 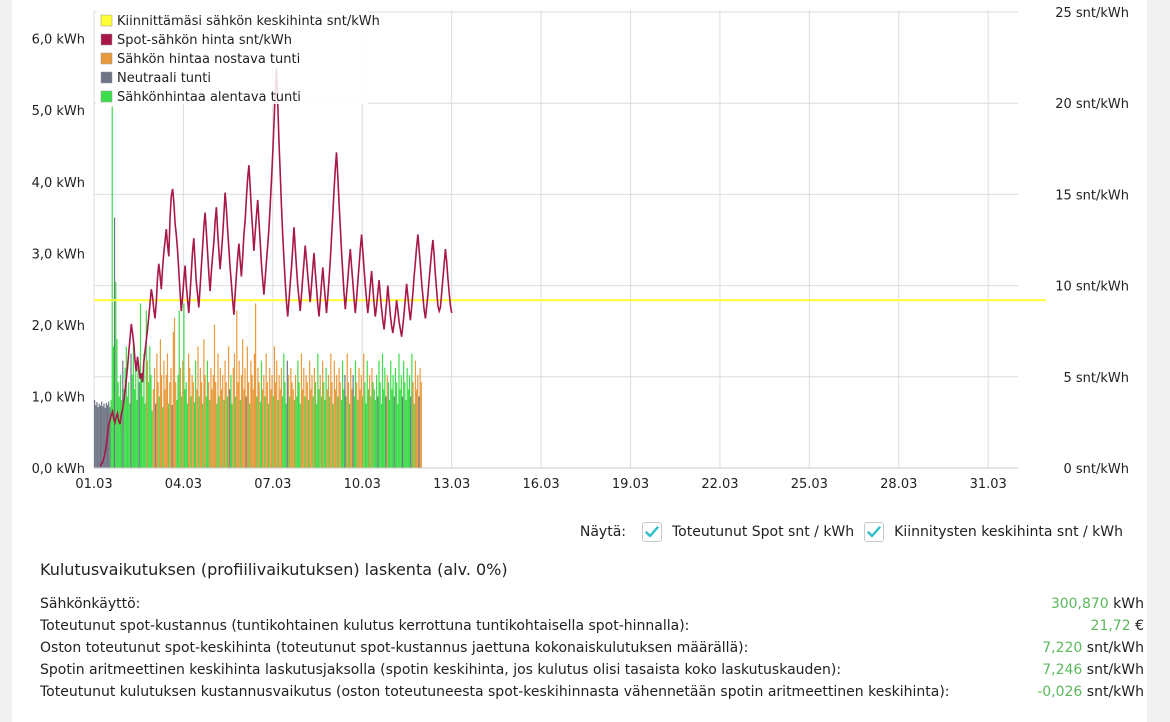 I want to click on x-tick-label: 01.03, so click(x=93, y=484).